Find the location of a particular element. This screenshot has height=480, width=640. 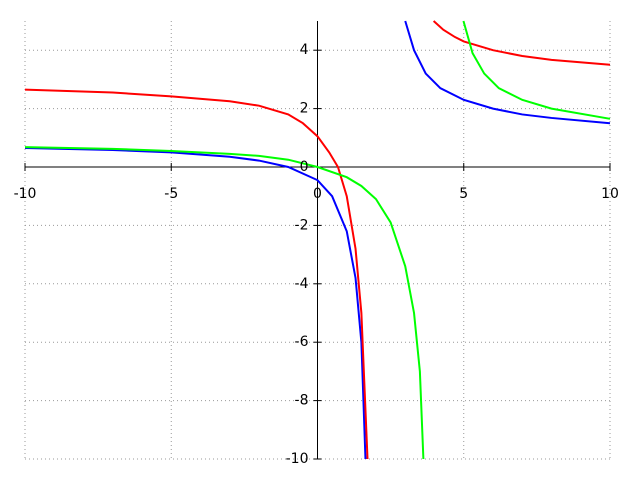

x-tick-label: 0 is located at coordinates (317, 194).